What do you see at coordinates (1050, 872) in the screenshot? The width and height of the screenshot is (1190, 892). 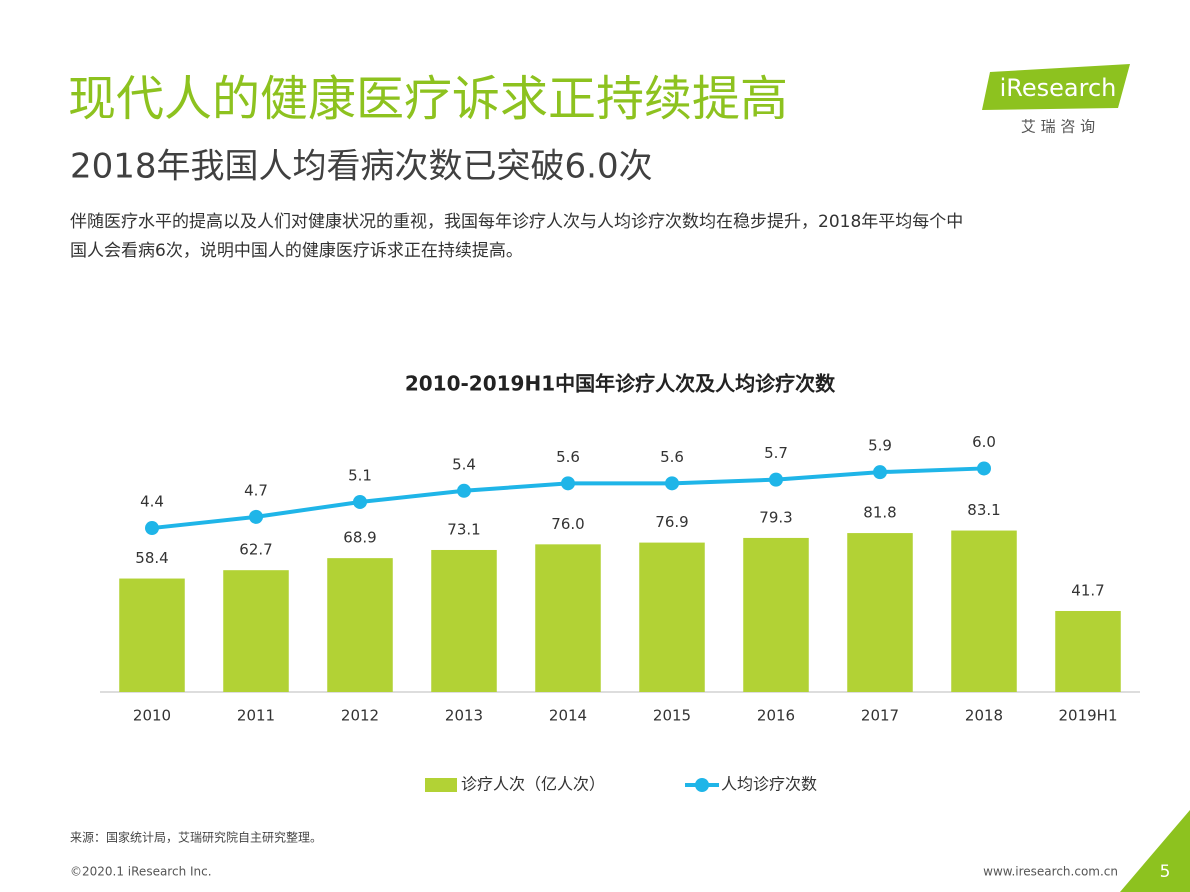 I see `website: www.iresearch.com.cn` at bounding box center [1050, 872].